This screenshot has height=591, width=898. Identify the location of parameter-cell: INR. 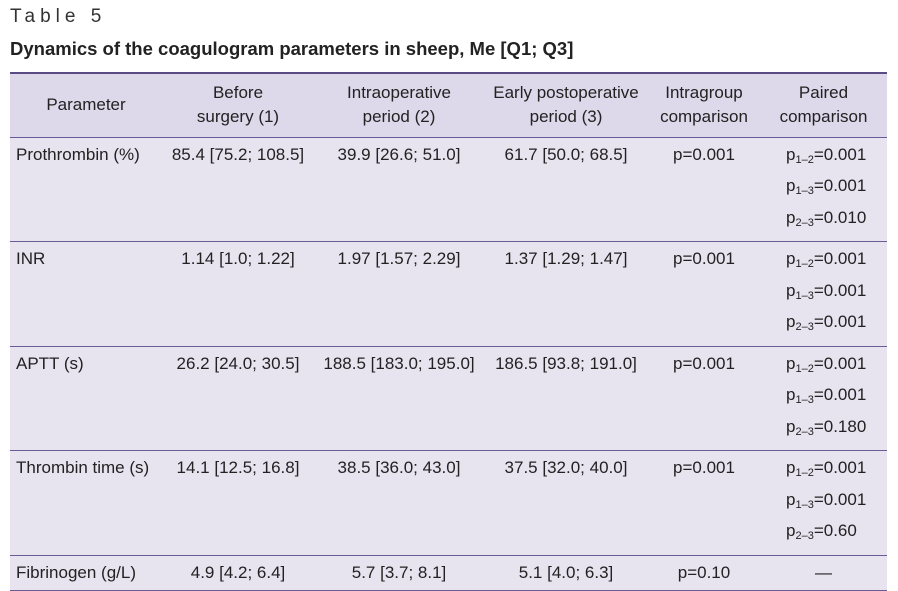
(31, 258).